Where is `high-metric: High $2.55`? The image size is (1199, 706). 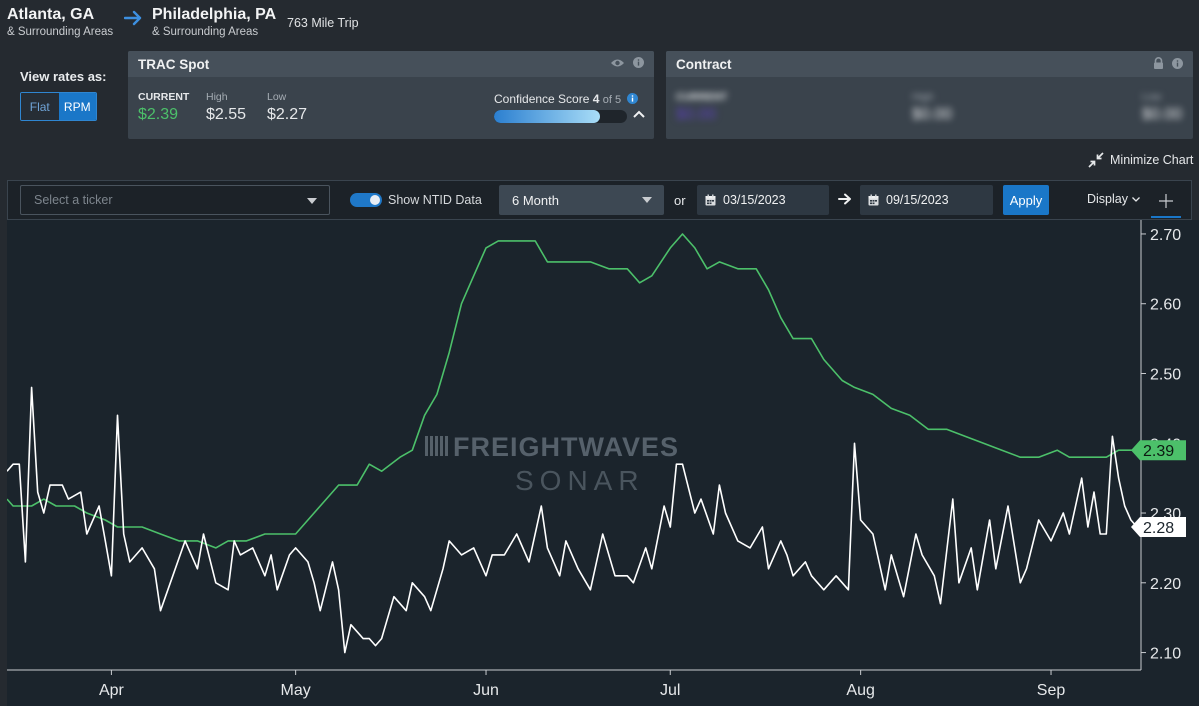 high-metric: High $2.55 is located at coordinates (226, 107).